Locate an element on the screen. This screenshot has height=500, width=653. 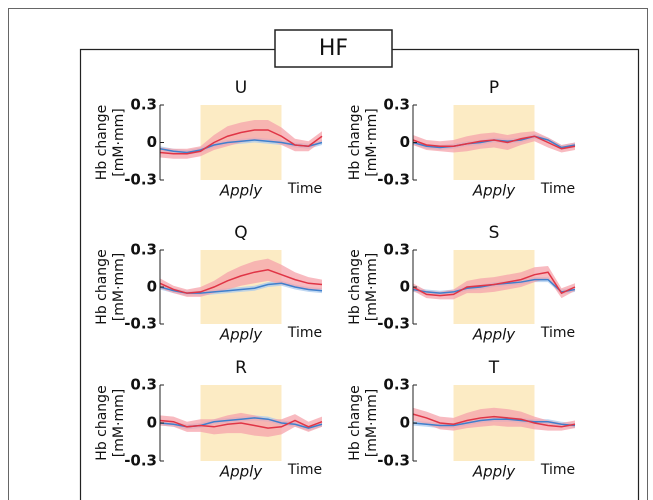
title-box is located at coordinates (333, 48).